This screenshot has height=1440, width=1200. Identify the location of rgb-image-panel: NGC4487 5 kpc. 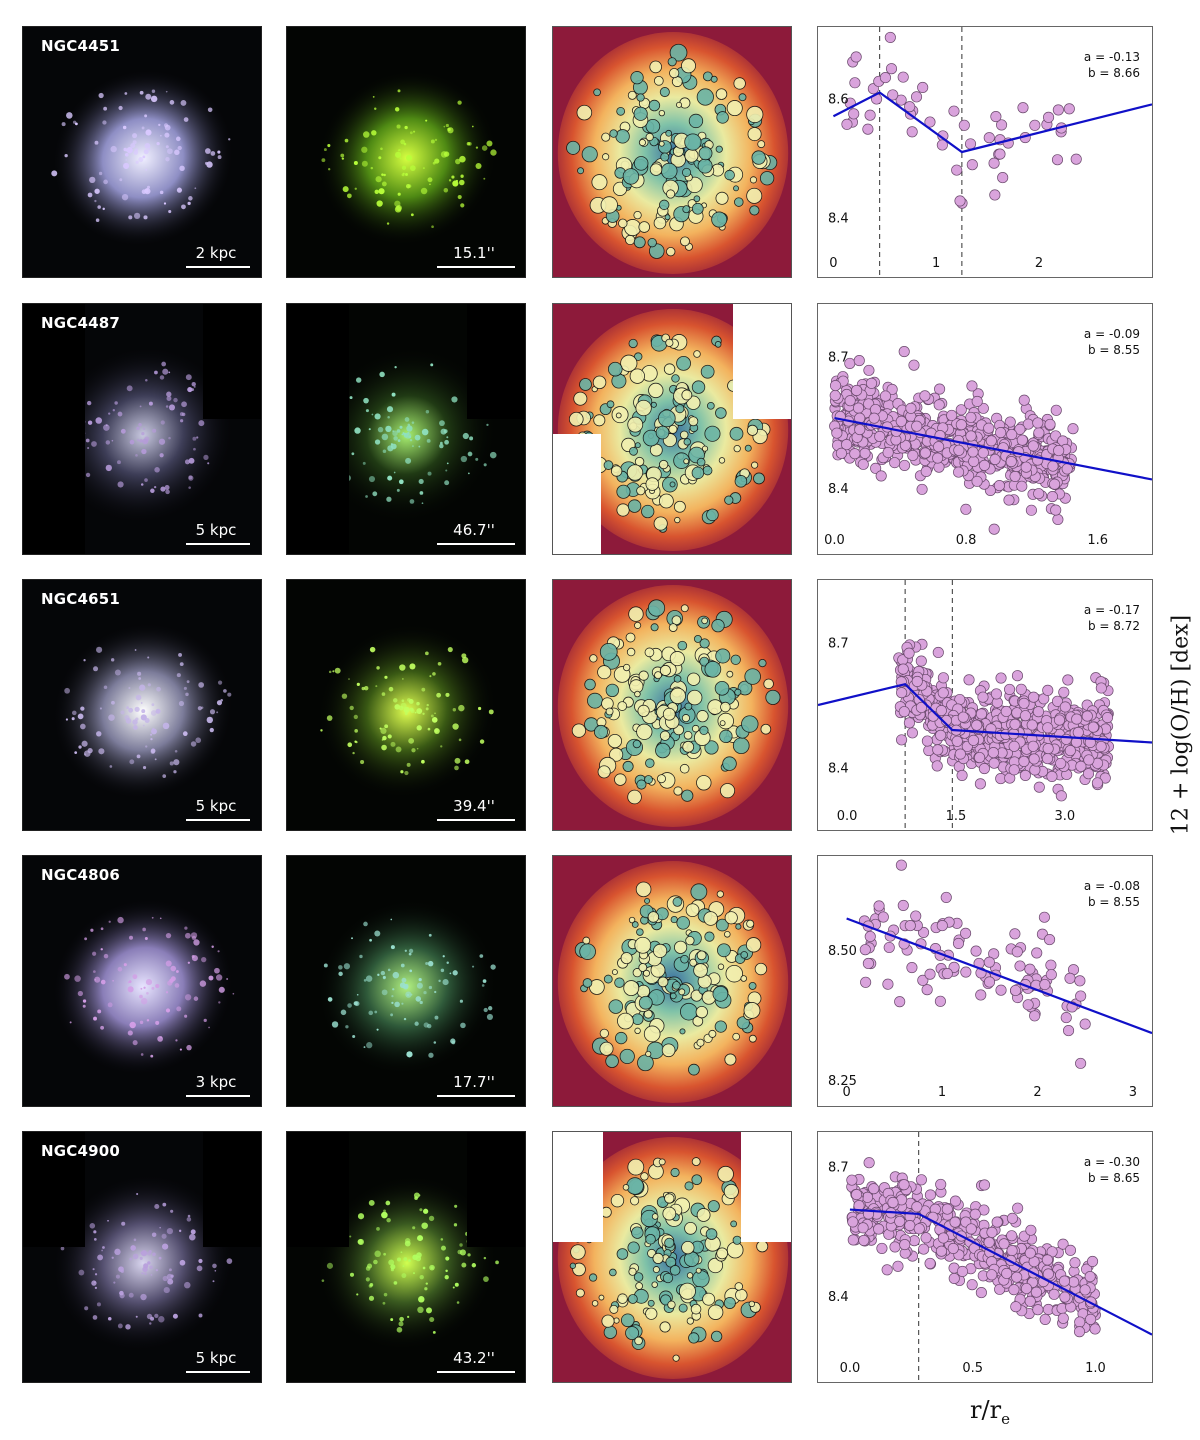
(142, 429).